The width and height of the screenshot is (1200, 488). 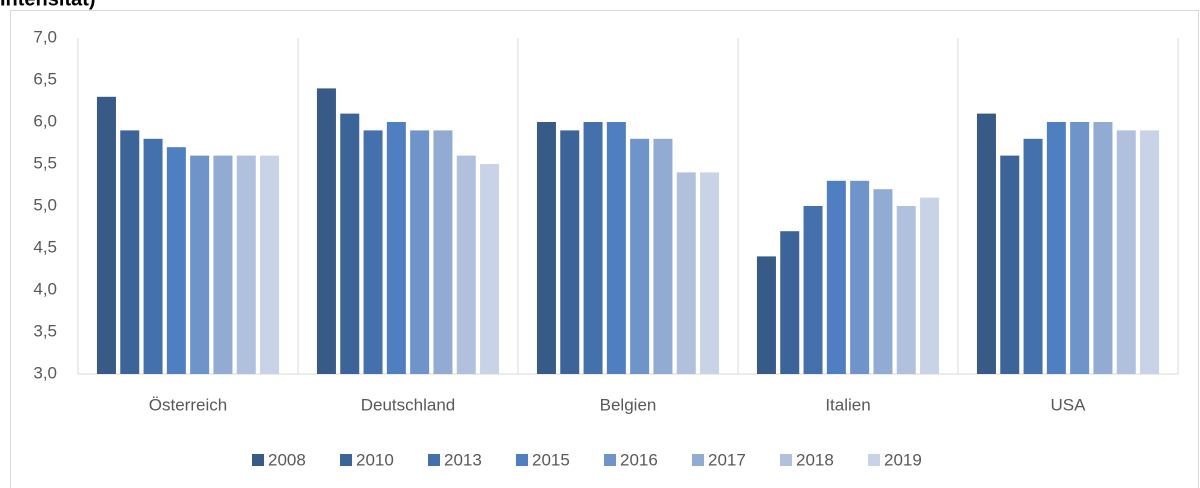 I want to click on y-tick-label: 3,5, so click(x=45, y=330).